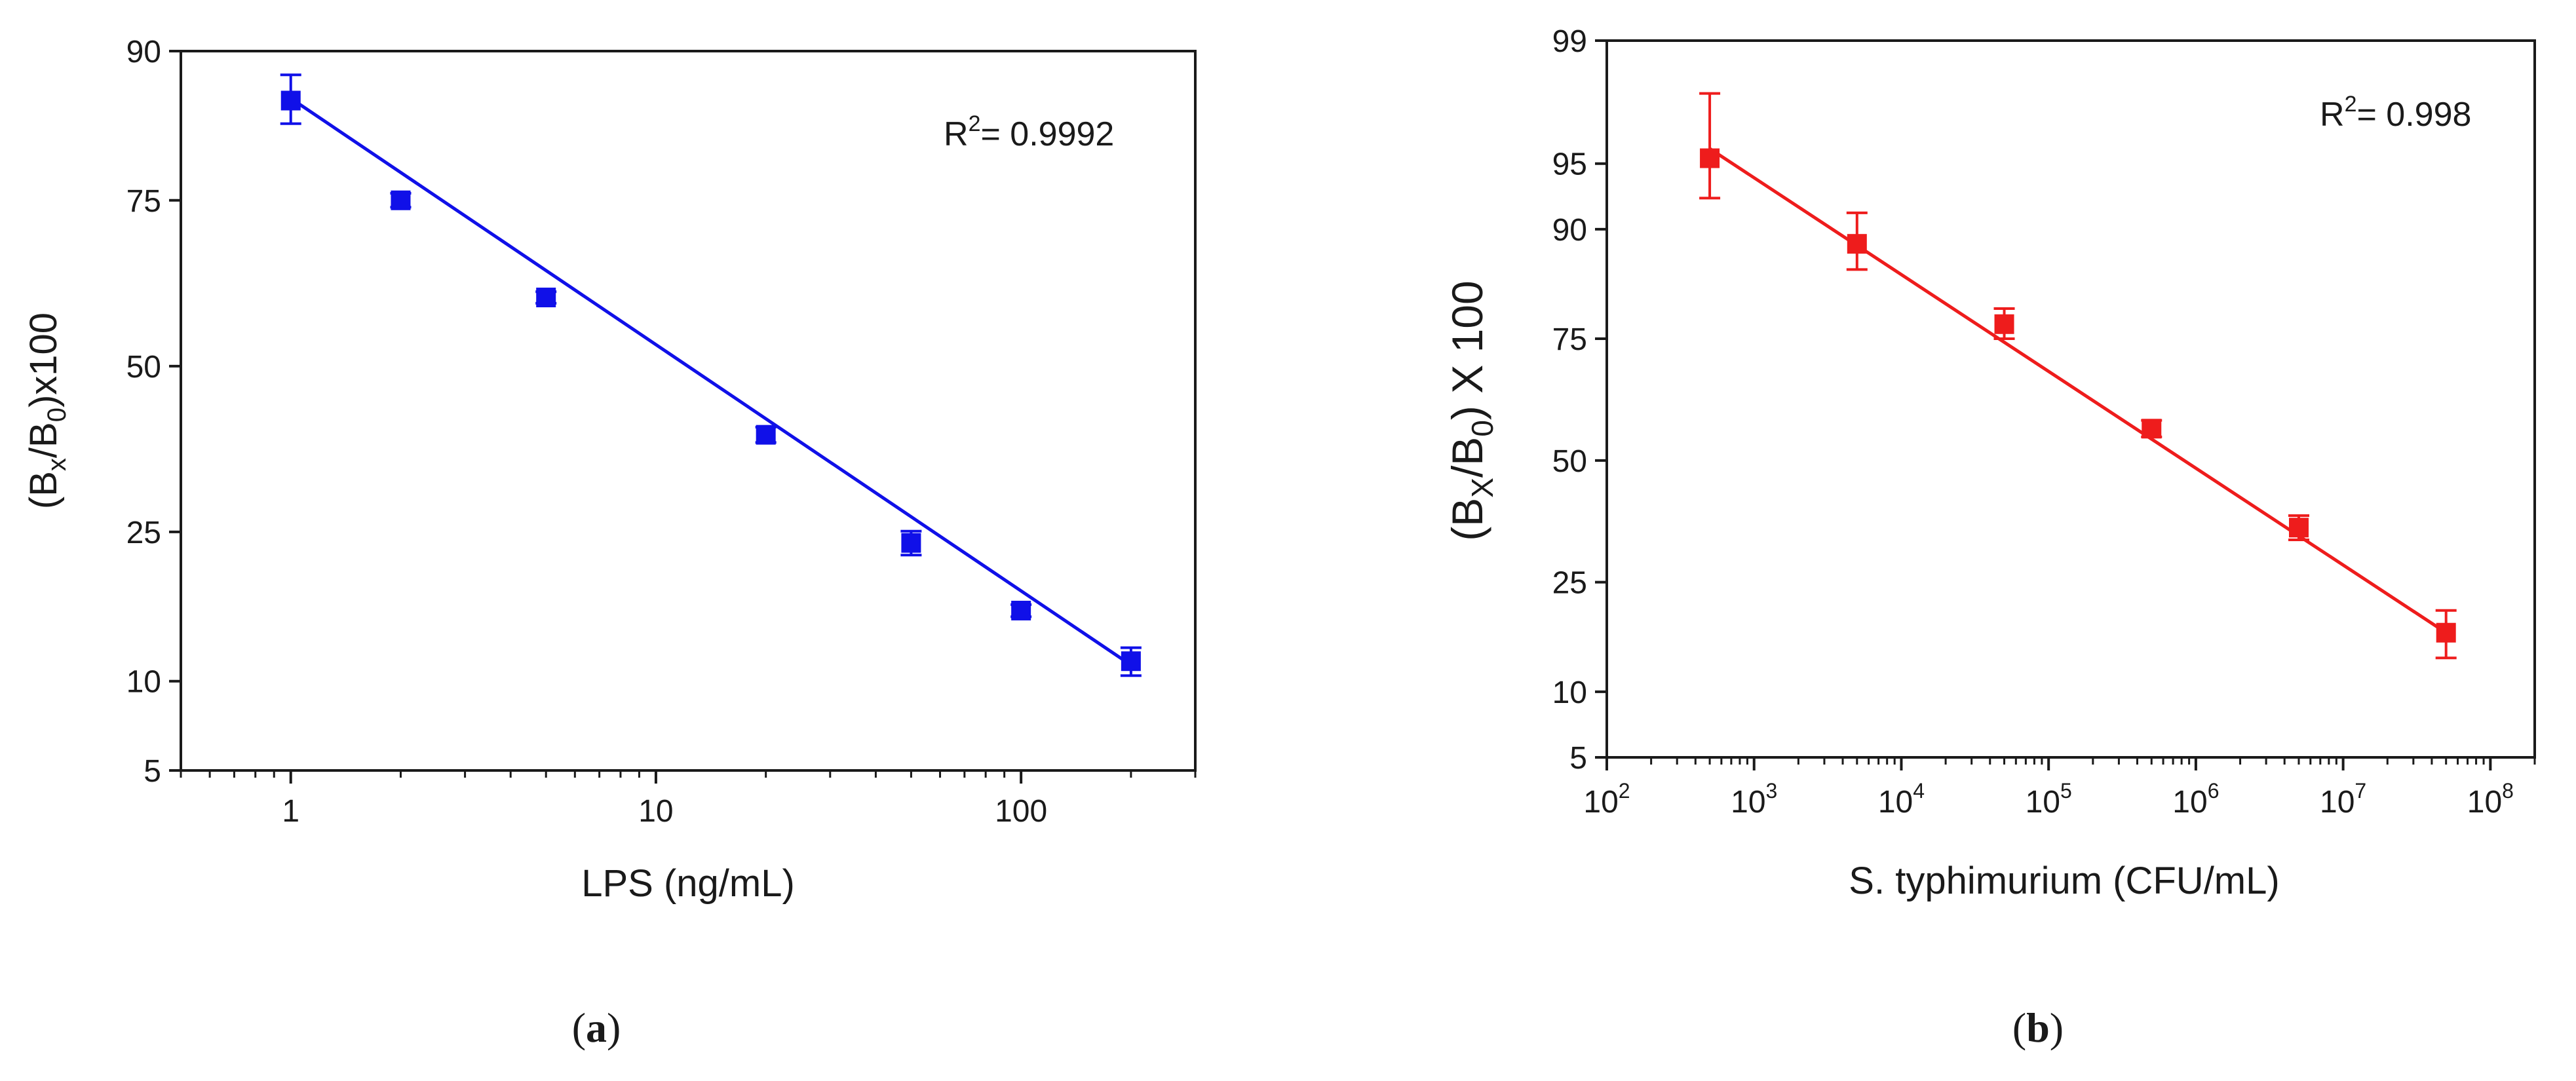 The height and width of the screenshot is (1081, 2576). Describe the element at coordinates (2395, 113) in the screenshot. I see `annotation-r2-b: R2= 0.998` at that location.